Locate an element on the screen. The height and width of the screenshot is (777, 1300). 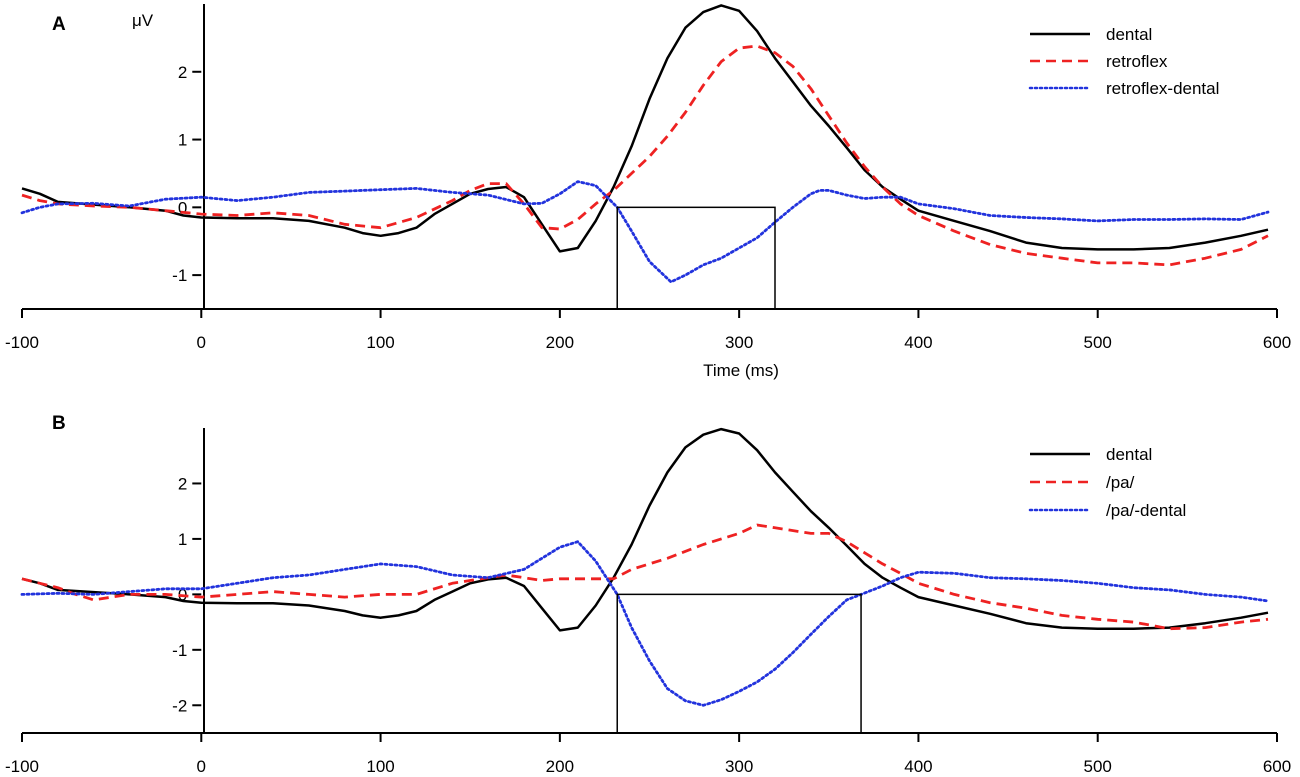
panel-b-label: B is located at coordinates (59, 423).